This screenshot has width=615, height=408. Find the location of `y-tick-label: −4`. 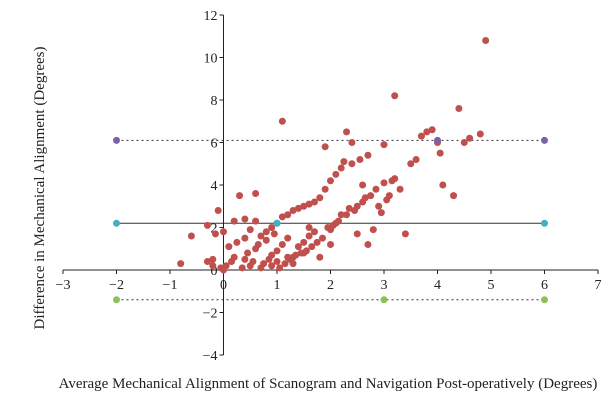

y-tick-label: −4 is located at coordinates (210, 356).